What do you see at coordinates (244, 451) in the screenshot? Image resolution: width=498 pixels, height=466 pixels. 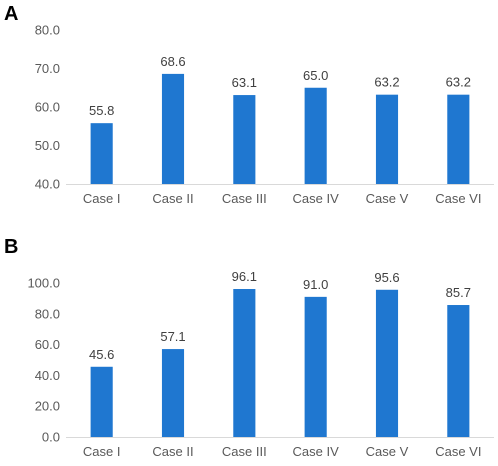 I see `chart-b-category-label: Case III` at bounding box center [244, 451].